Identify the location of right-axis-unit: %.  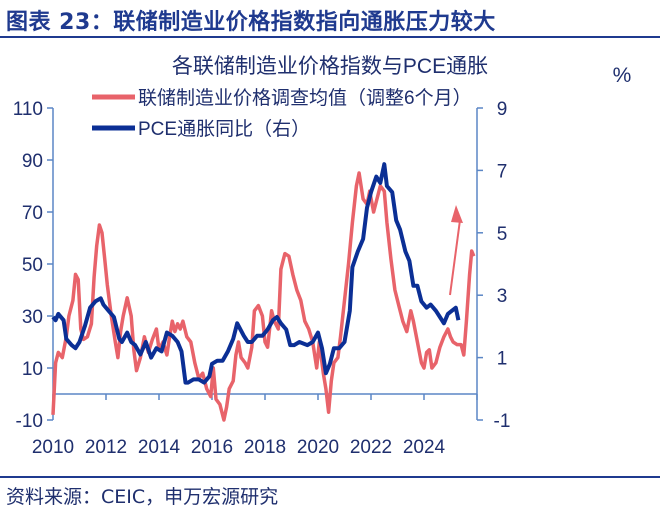
(622, 75).